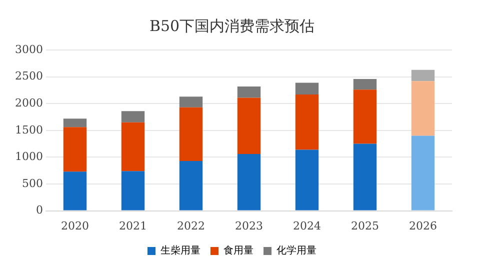  What do you see at coordinates (32, 183) in the screenshot?
I see `y-tick-label: 500` at bounding box center [32, 183].